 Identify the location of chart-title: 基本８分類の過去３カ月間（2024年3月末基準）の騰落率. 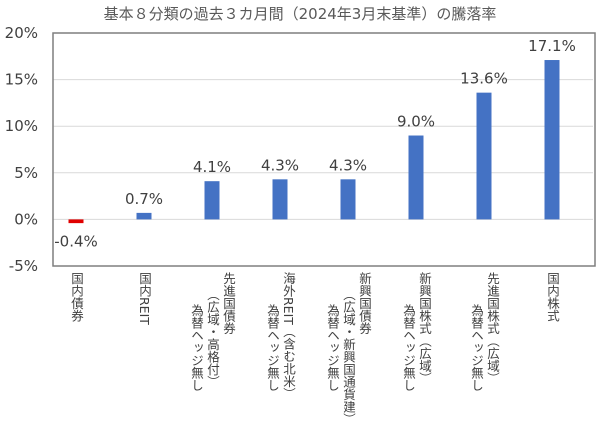
(300, 14).